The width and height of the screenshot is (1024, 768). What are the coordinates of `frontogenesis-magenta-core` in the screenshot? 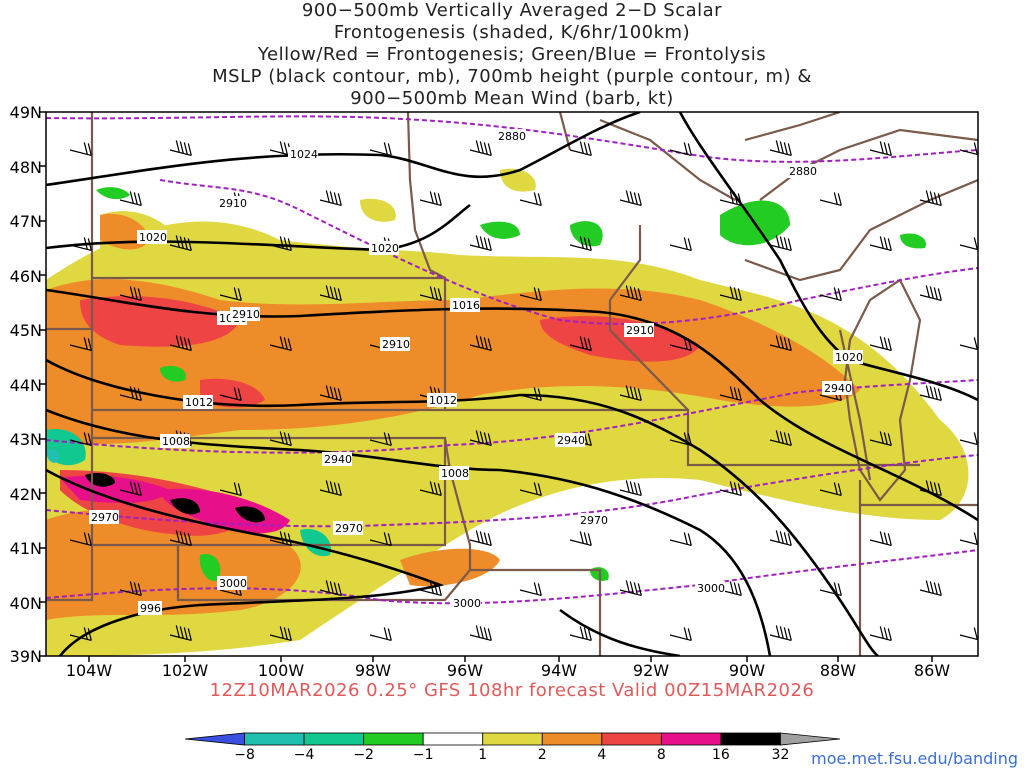 It's located at (115, 489).